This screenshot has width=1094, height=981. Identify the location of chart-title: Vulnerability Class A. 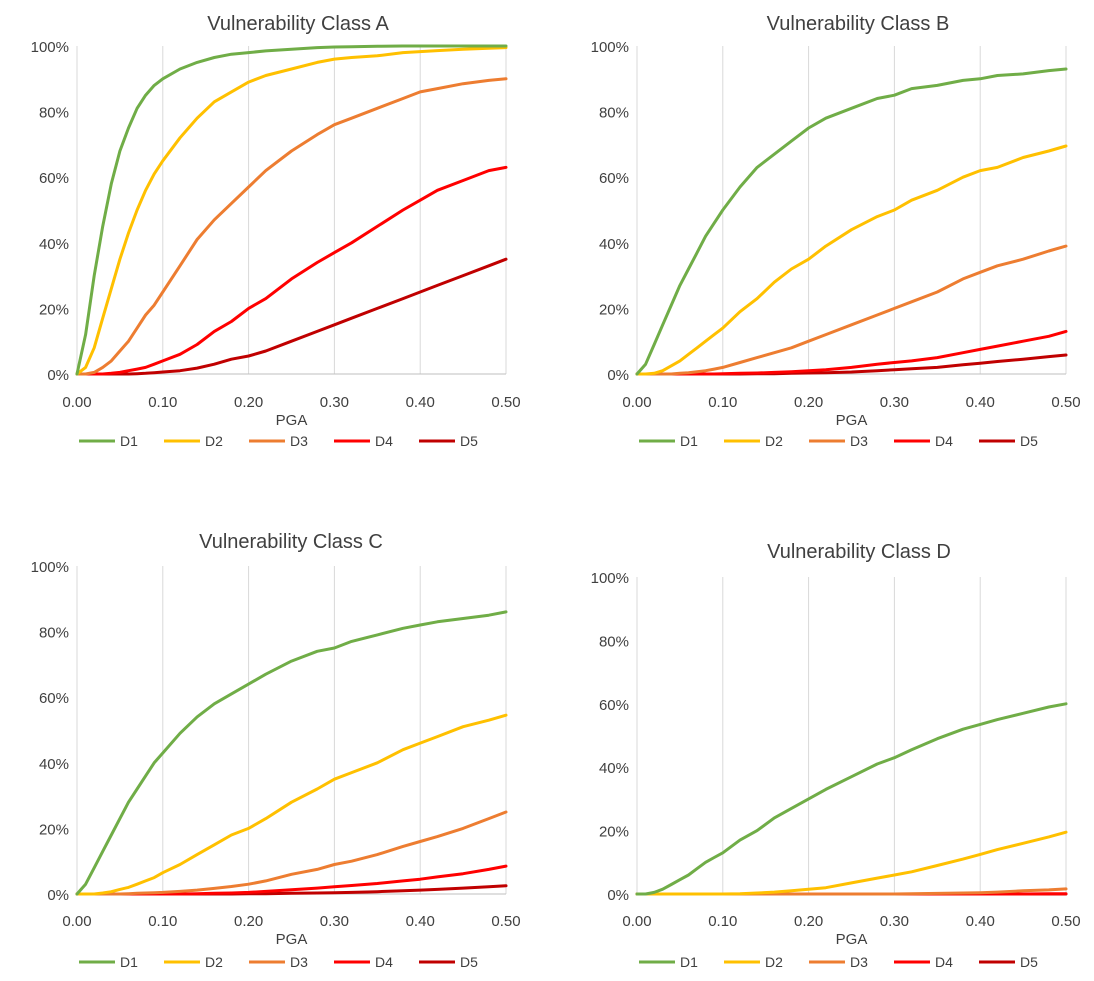
(298, 24).